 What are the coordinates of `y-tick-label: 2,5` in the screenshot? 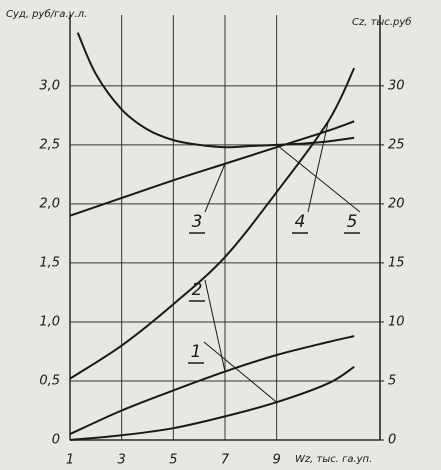 It's located at (49, 144).